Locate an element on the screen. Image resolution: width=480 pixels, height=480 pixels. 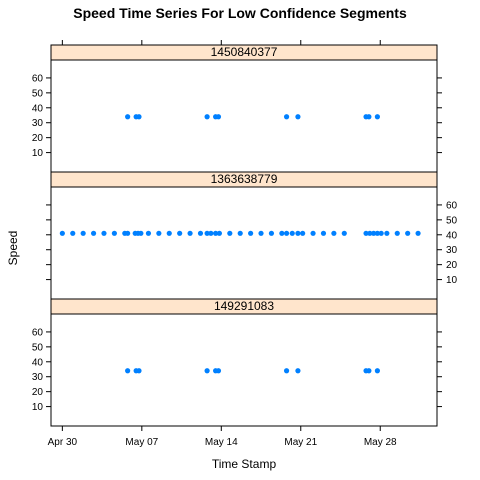
panel-strip-label: 1363638779 is located at coordinates (244, 179).